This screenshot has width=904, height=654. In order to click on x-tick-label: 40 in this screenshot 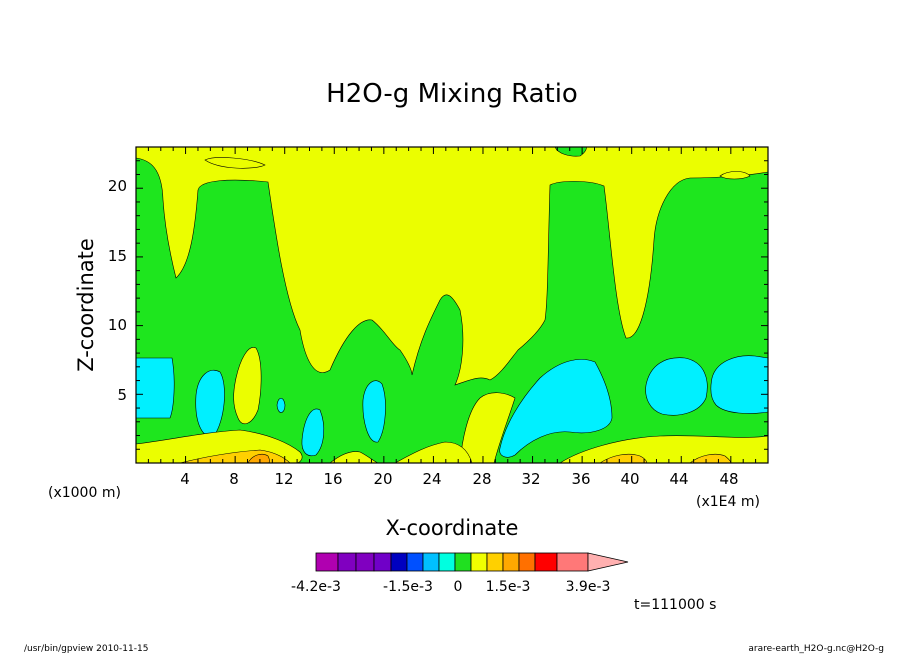, I will do `click(629, 479)`.